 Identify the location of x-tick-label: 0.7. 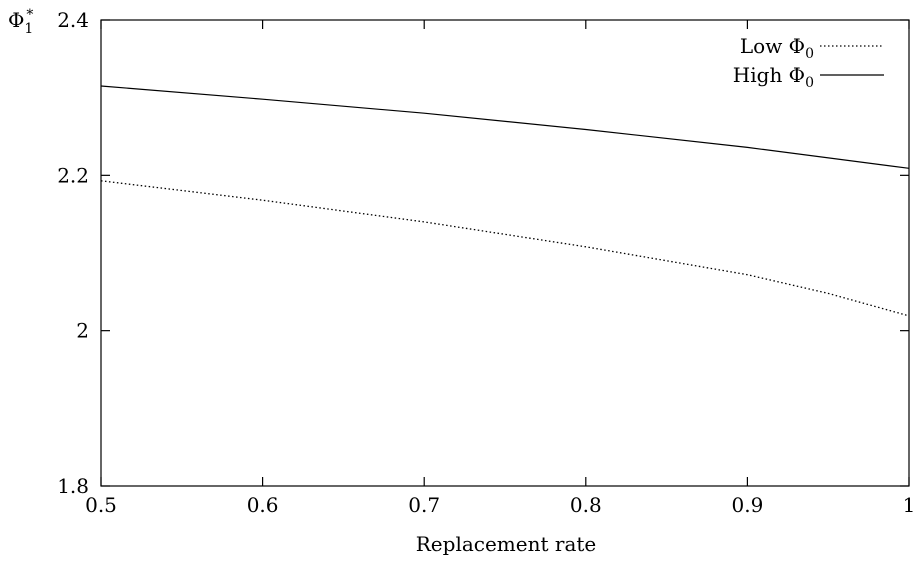
(424, 505).